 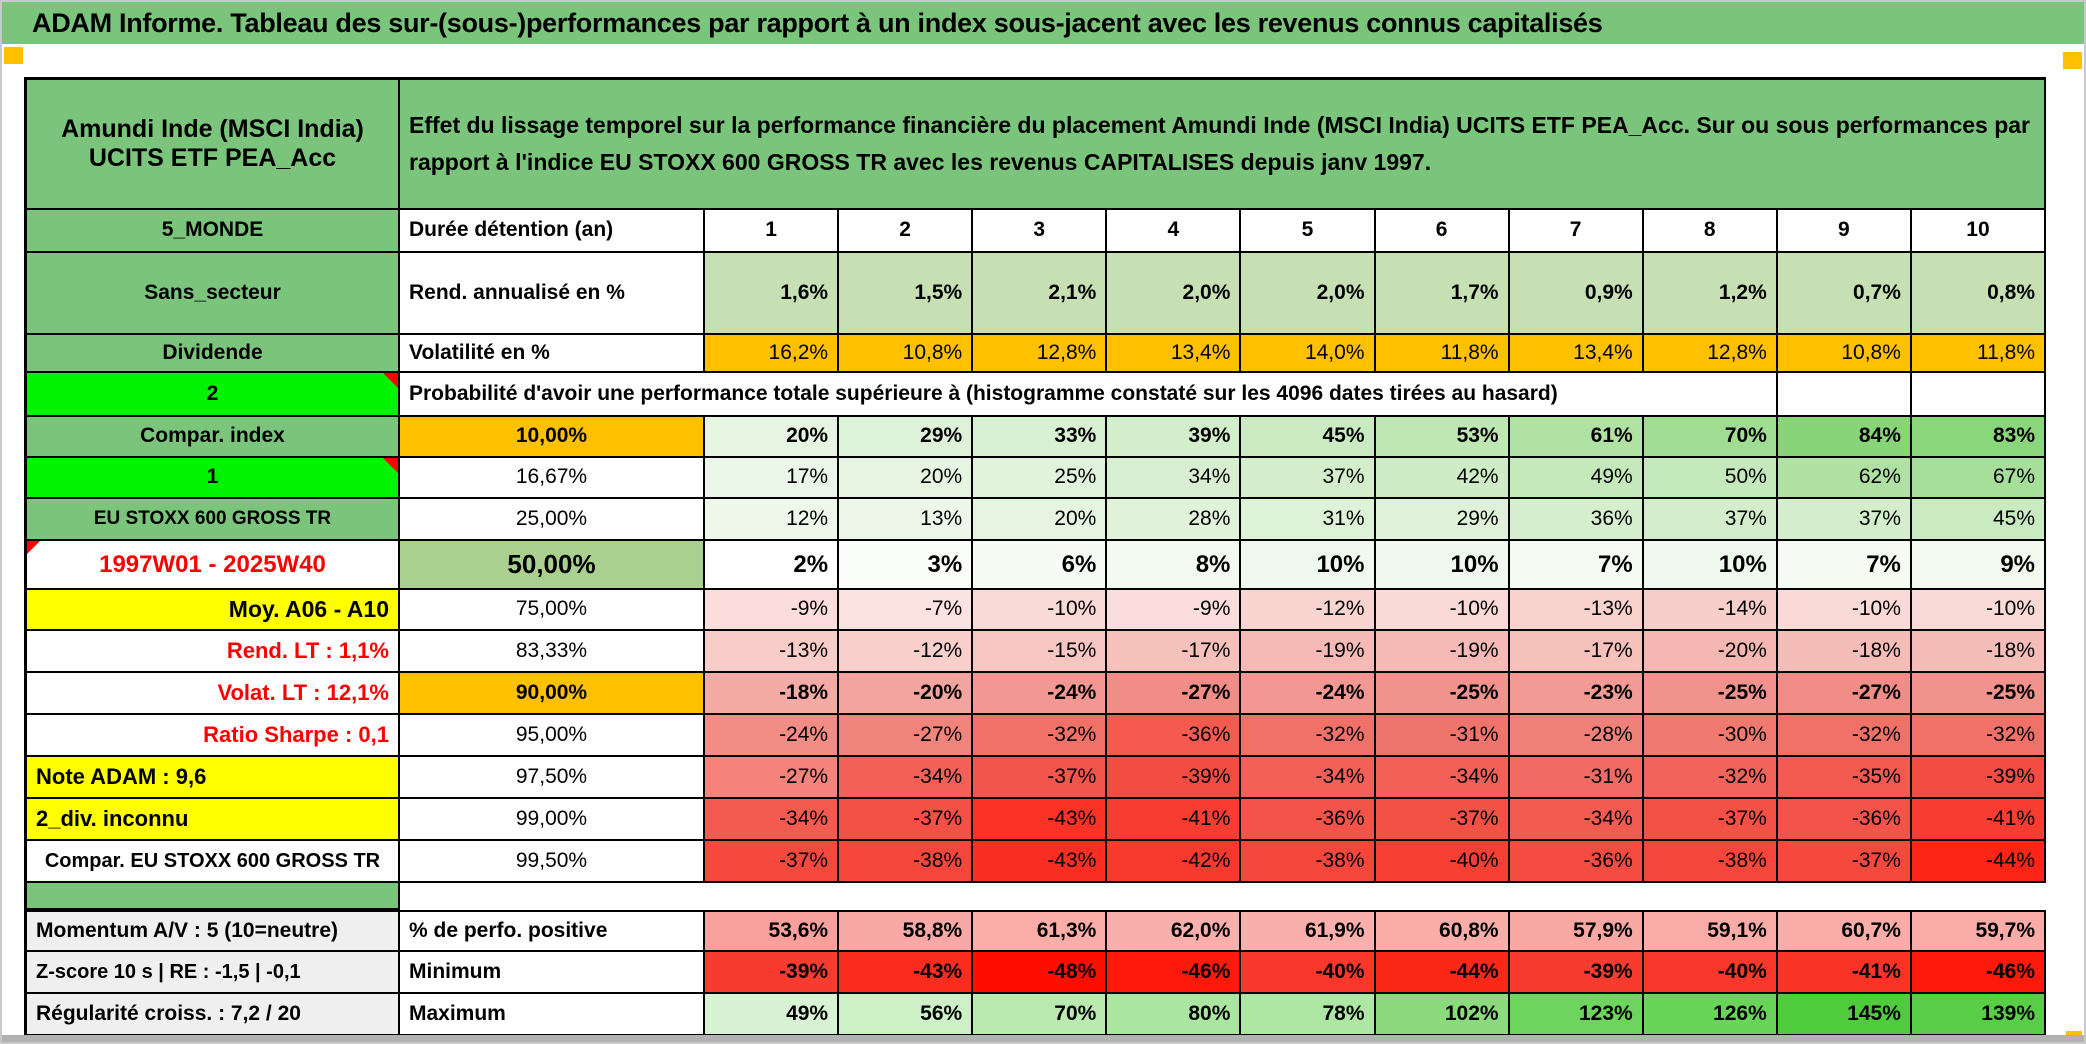 I want to click on quantile-label: 16,67%, so click(x=552, y=478).